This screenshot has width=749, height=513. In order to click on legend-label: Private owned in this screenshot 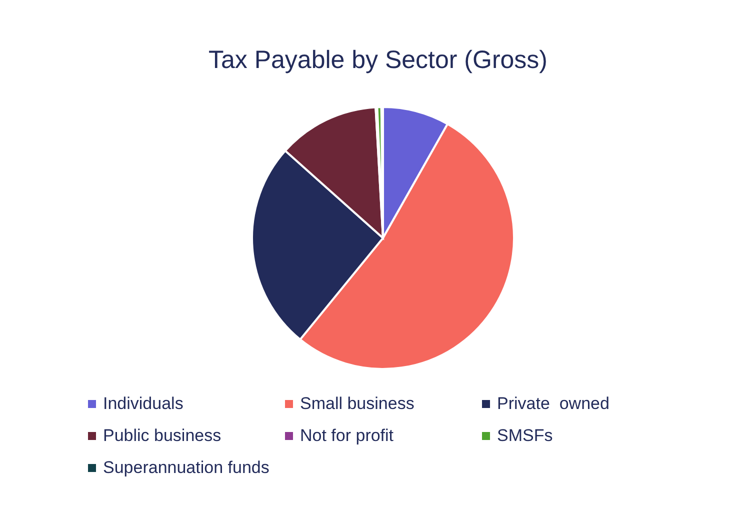, I will do `click(553, 404)`.